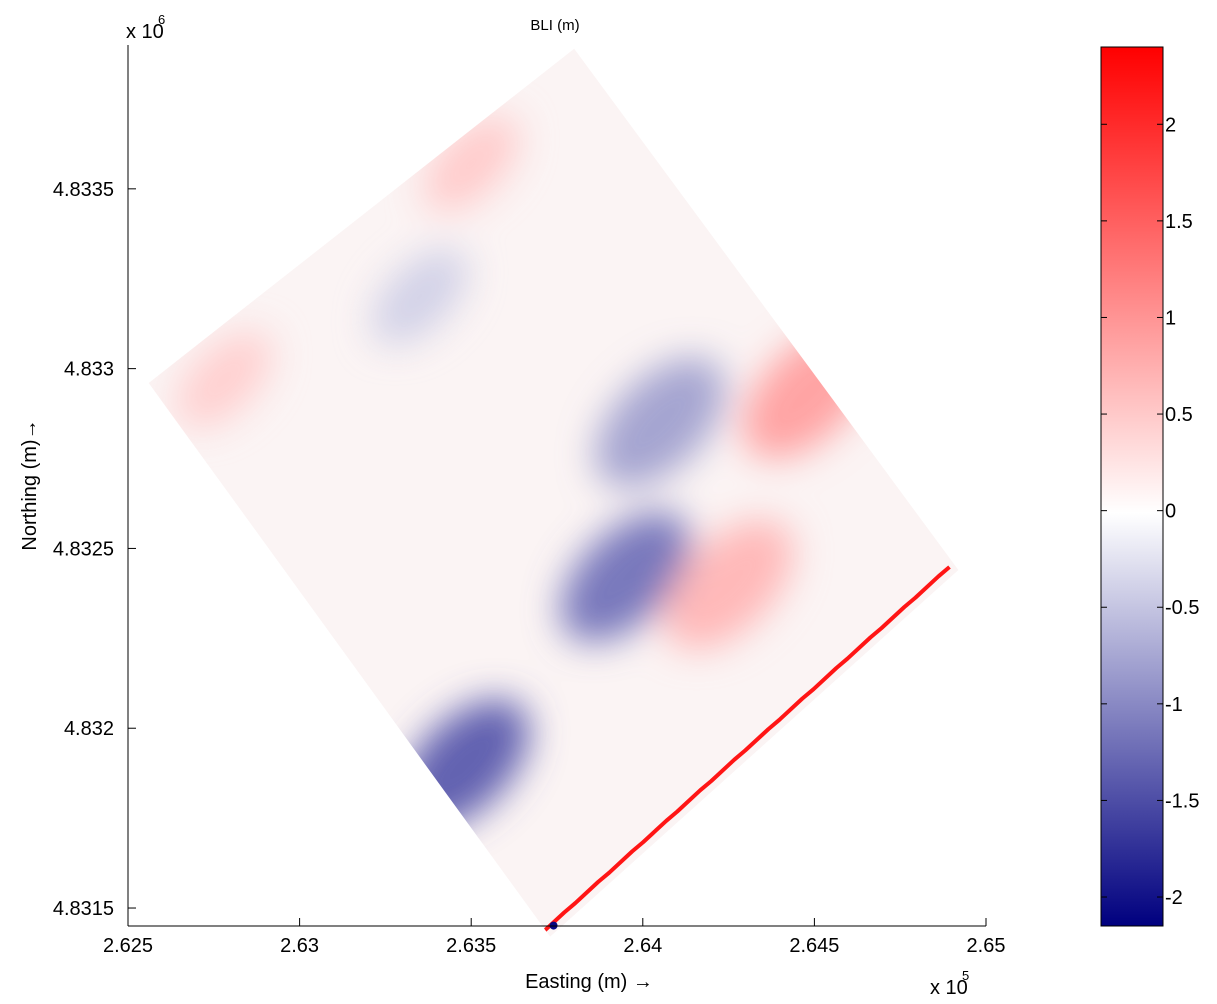  What do you see at coordinates (161, 19) in the screenshot?
I see `y-exponent-power: 6` at bounding box center [161, 19].